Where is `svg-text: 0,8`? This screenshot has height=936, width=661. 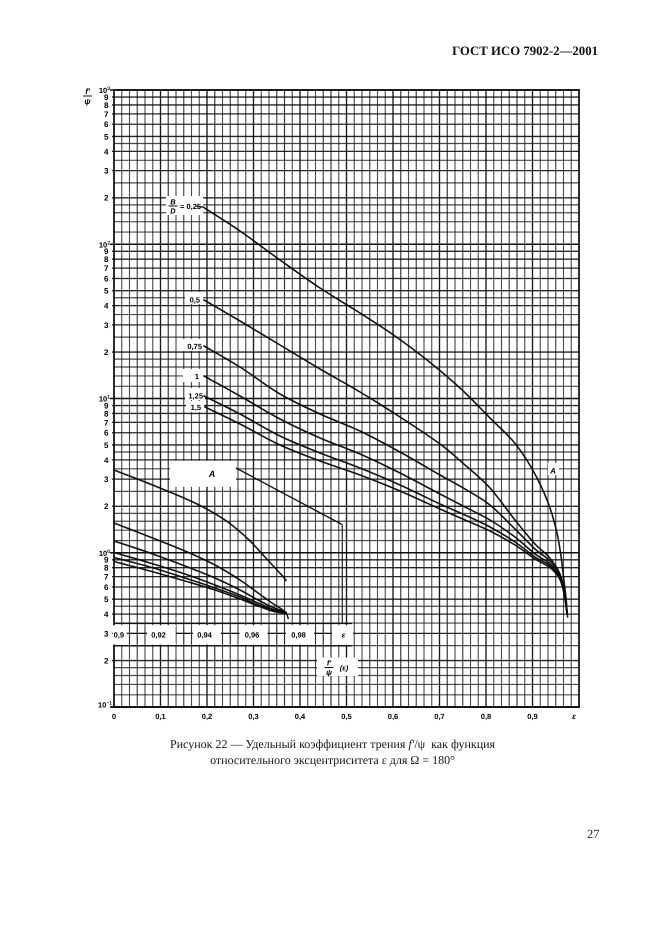
svg-text: 0,8 is located at coordinates (486, 716).